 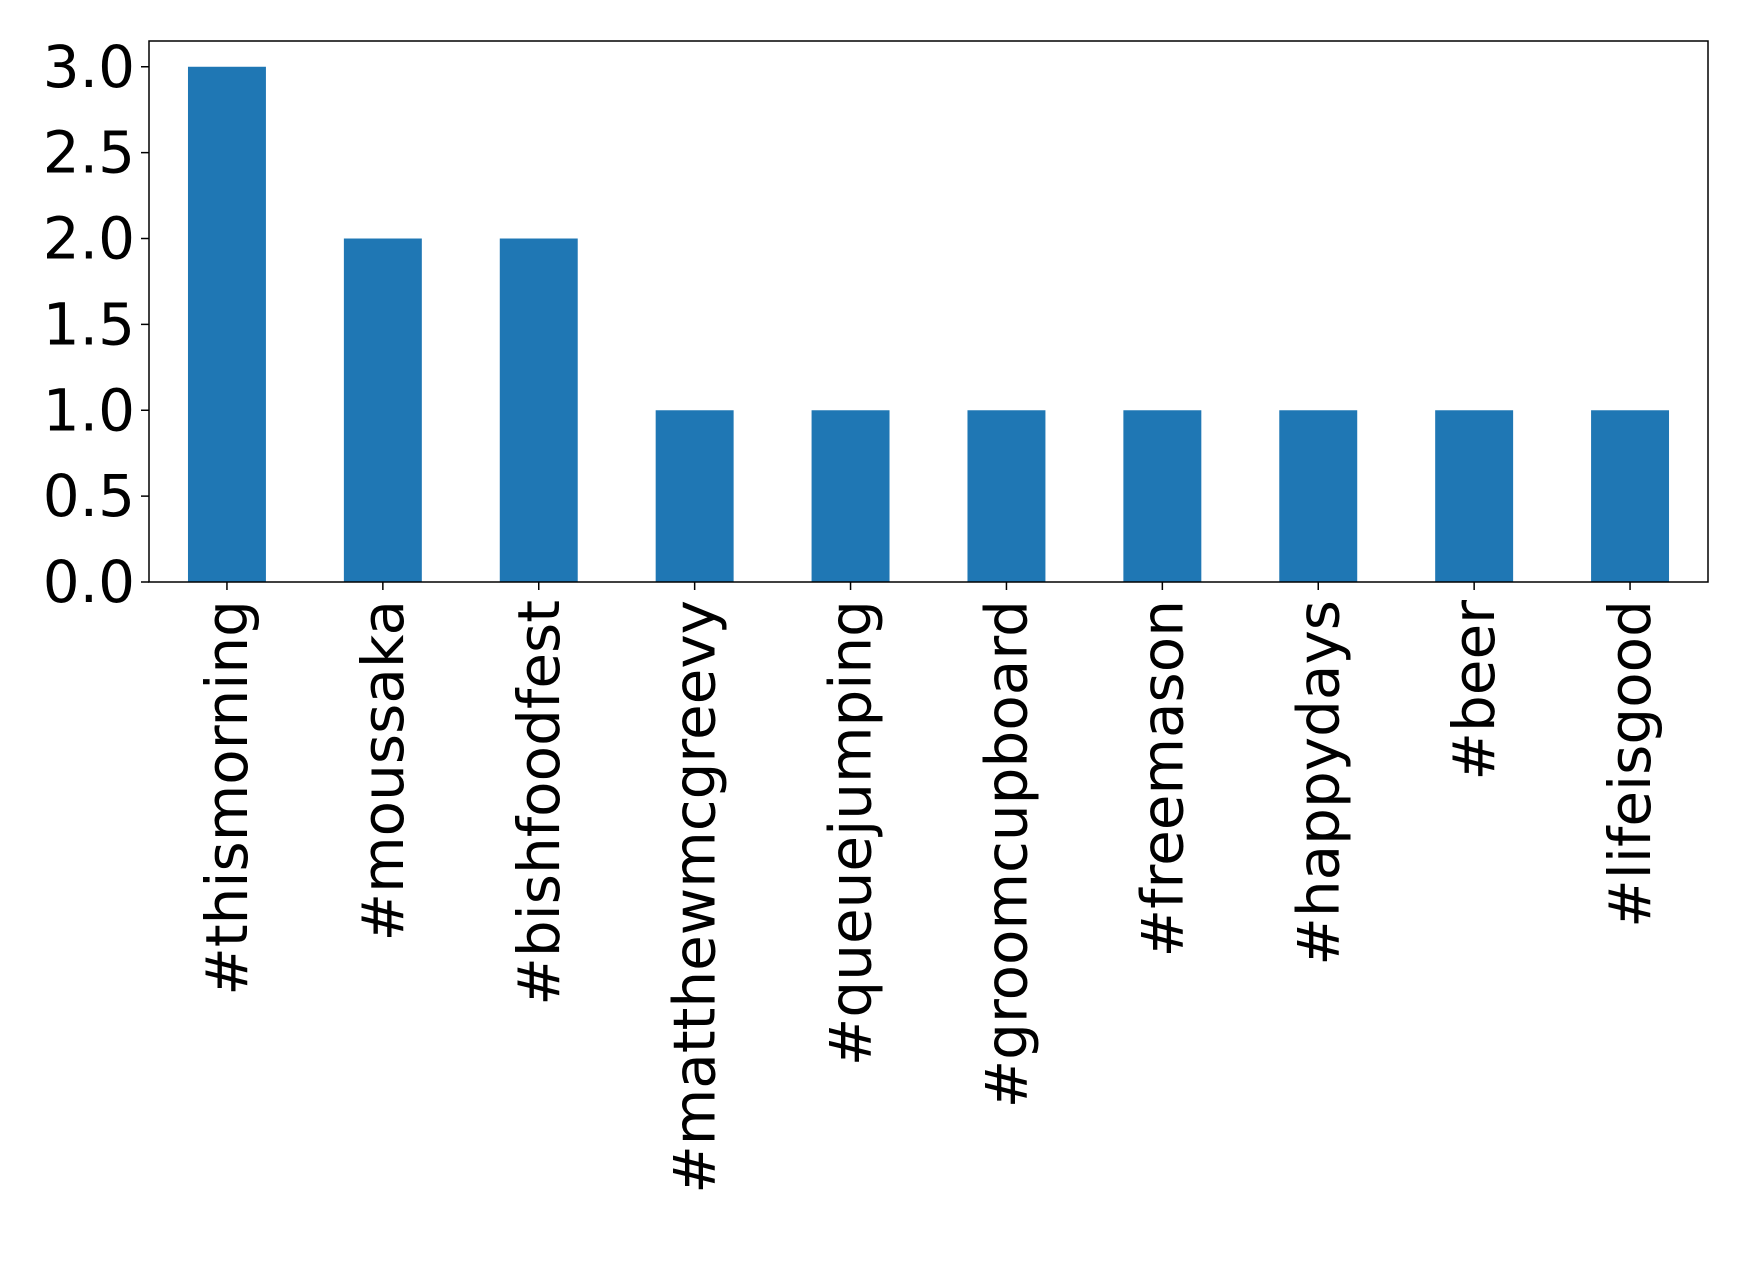 I want to click on x-tick-label: #moussaka, so click(x=383, y=770).